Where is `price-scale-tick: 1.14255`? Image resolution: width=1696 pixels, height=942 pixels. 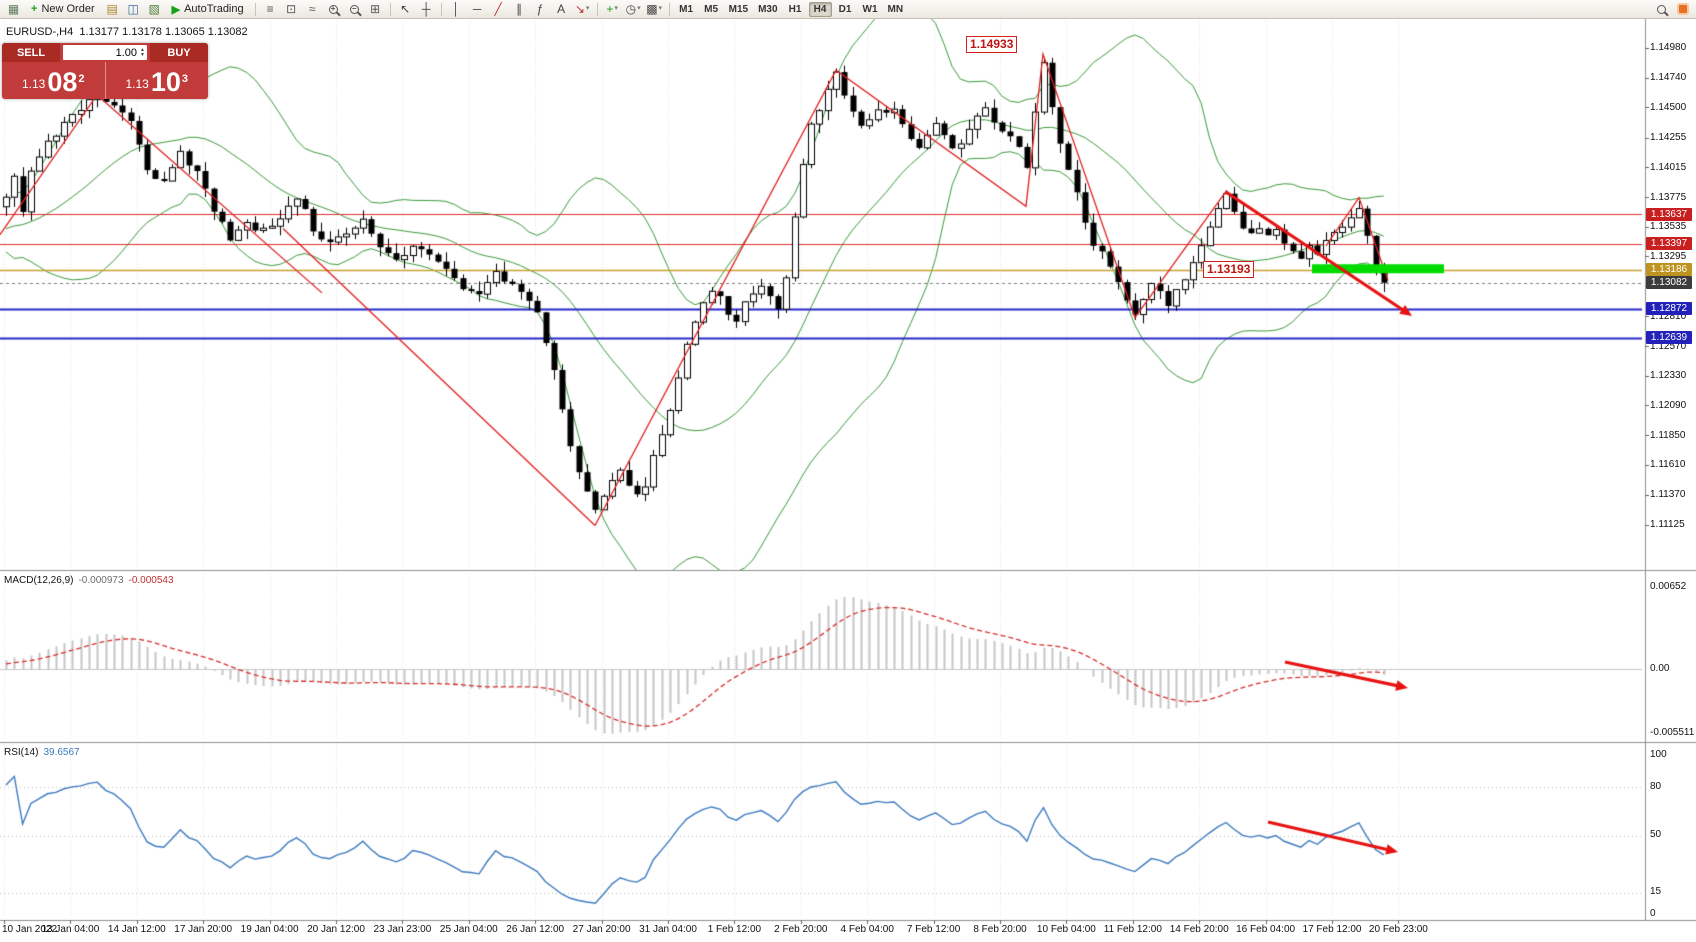 price-scale-tick: 1.14255 is located at coordinates (1668, 138).